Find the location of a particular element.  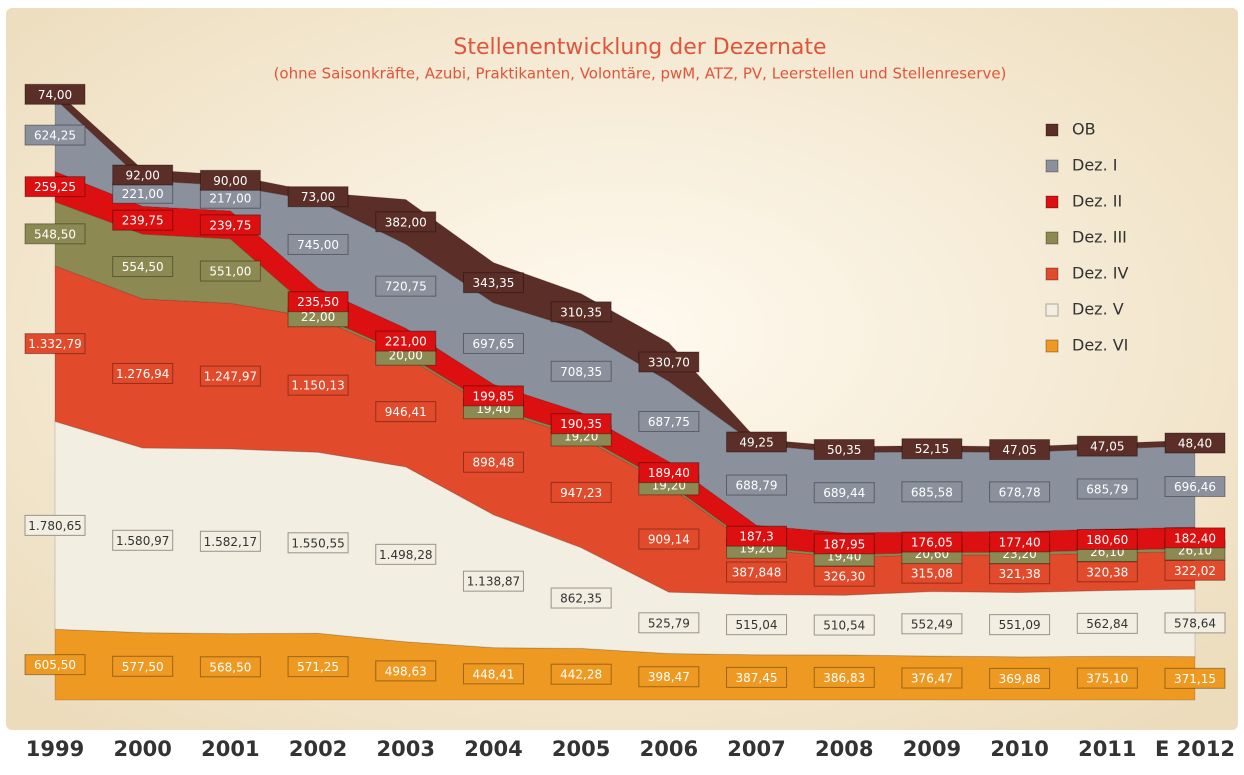

value-label: 375,10 is located at coordinates (1107, 679).